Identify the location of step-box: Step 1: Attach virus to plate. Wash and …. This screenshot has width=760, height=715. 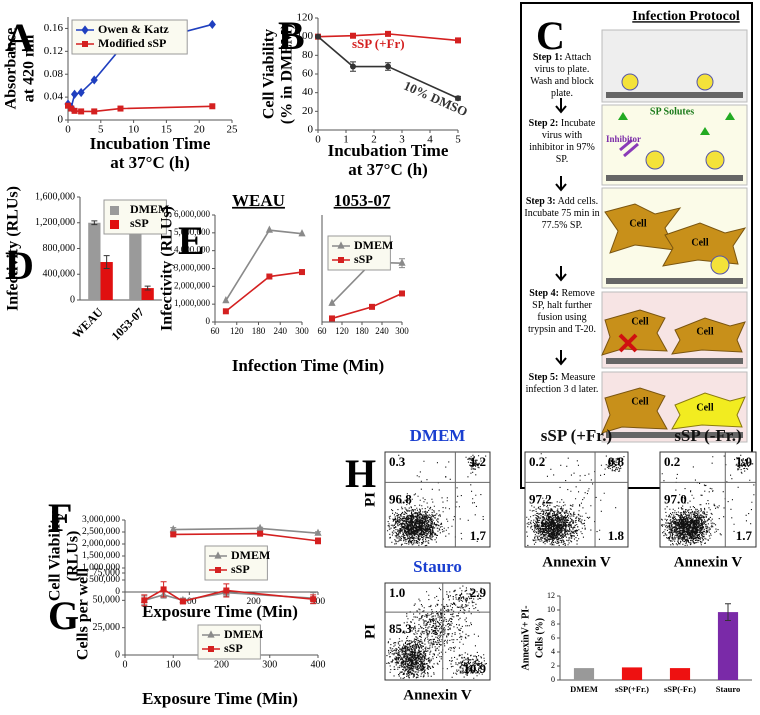
(562, 76).